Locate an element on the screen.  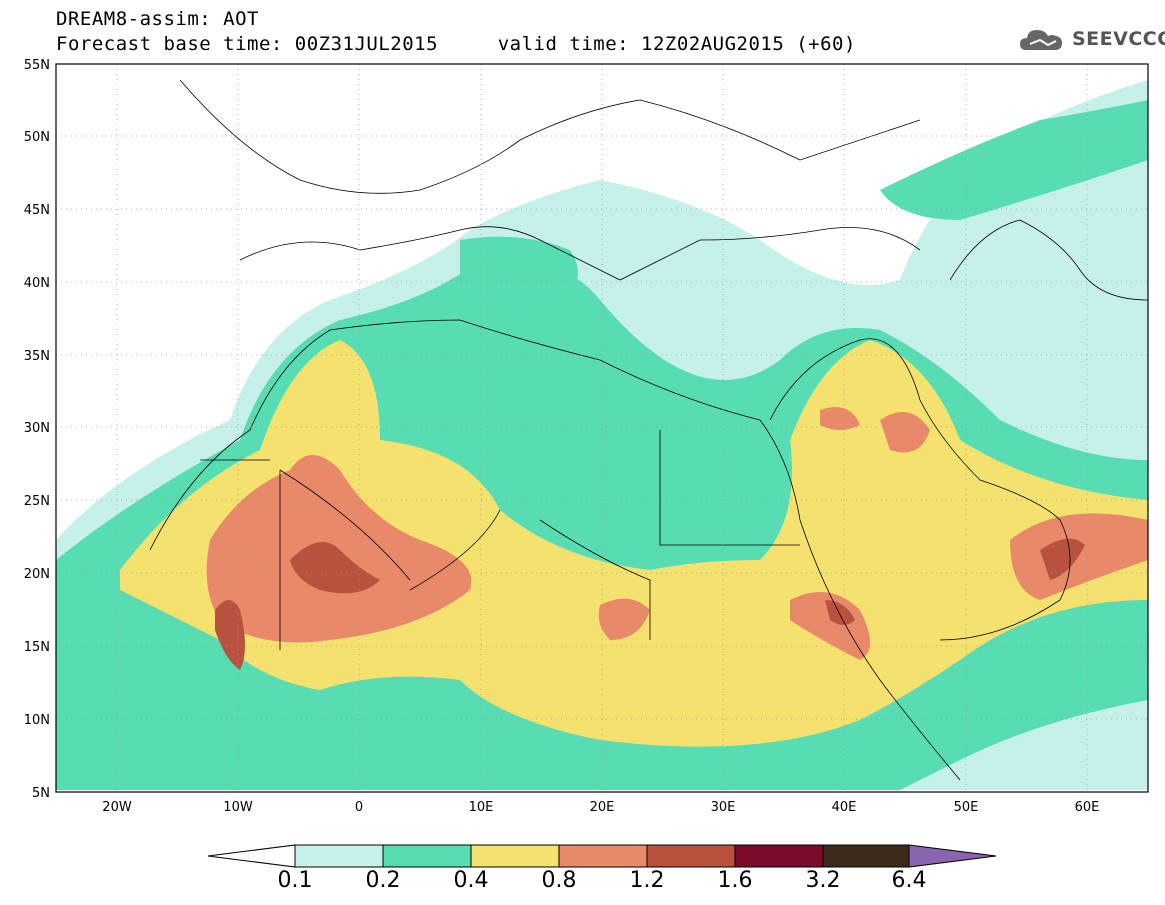
lon-label: 60E is located at coordinates (1087, 807).